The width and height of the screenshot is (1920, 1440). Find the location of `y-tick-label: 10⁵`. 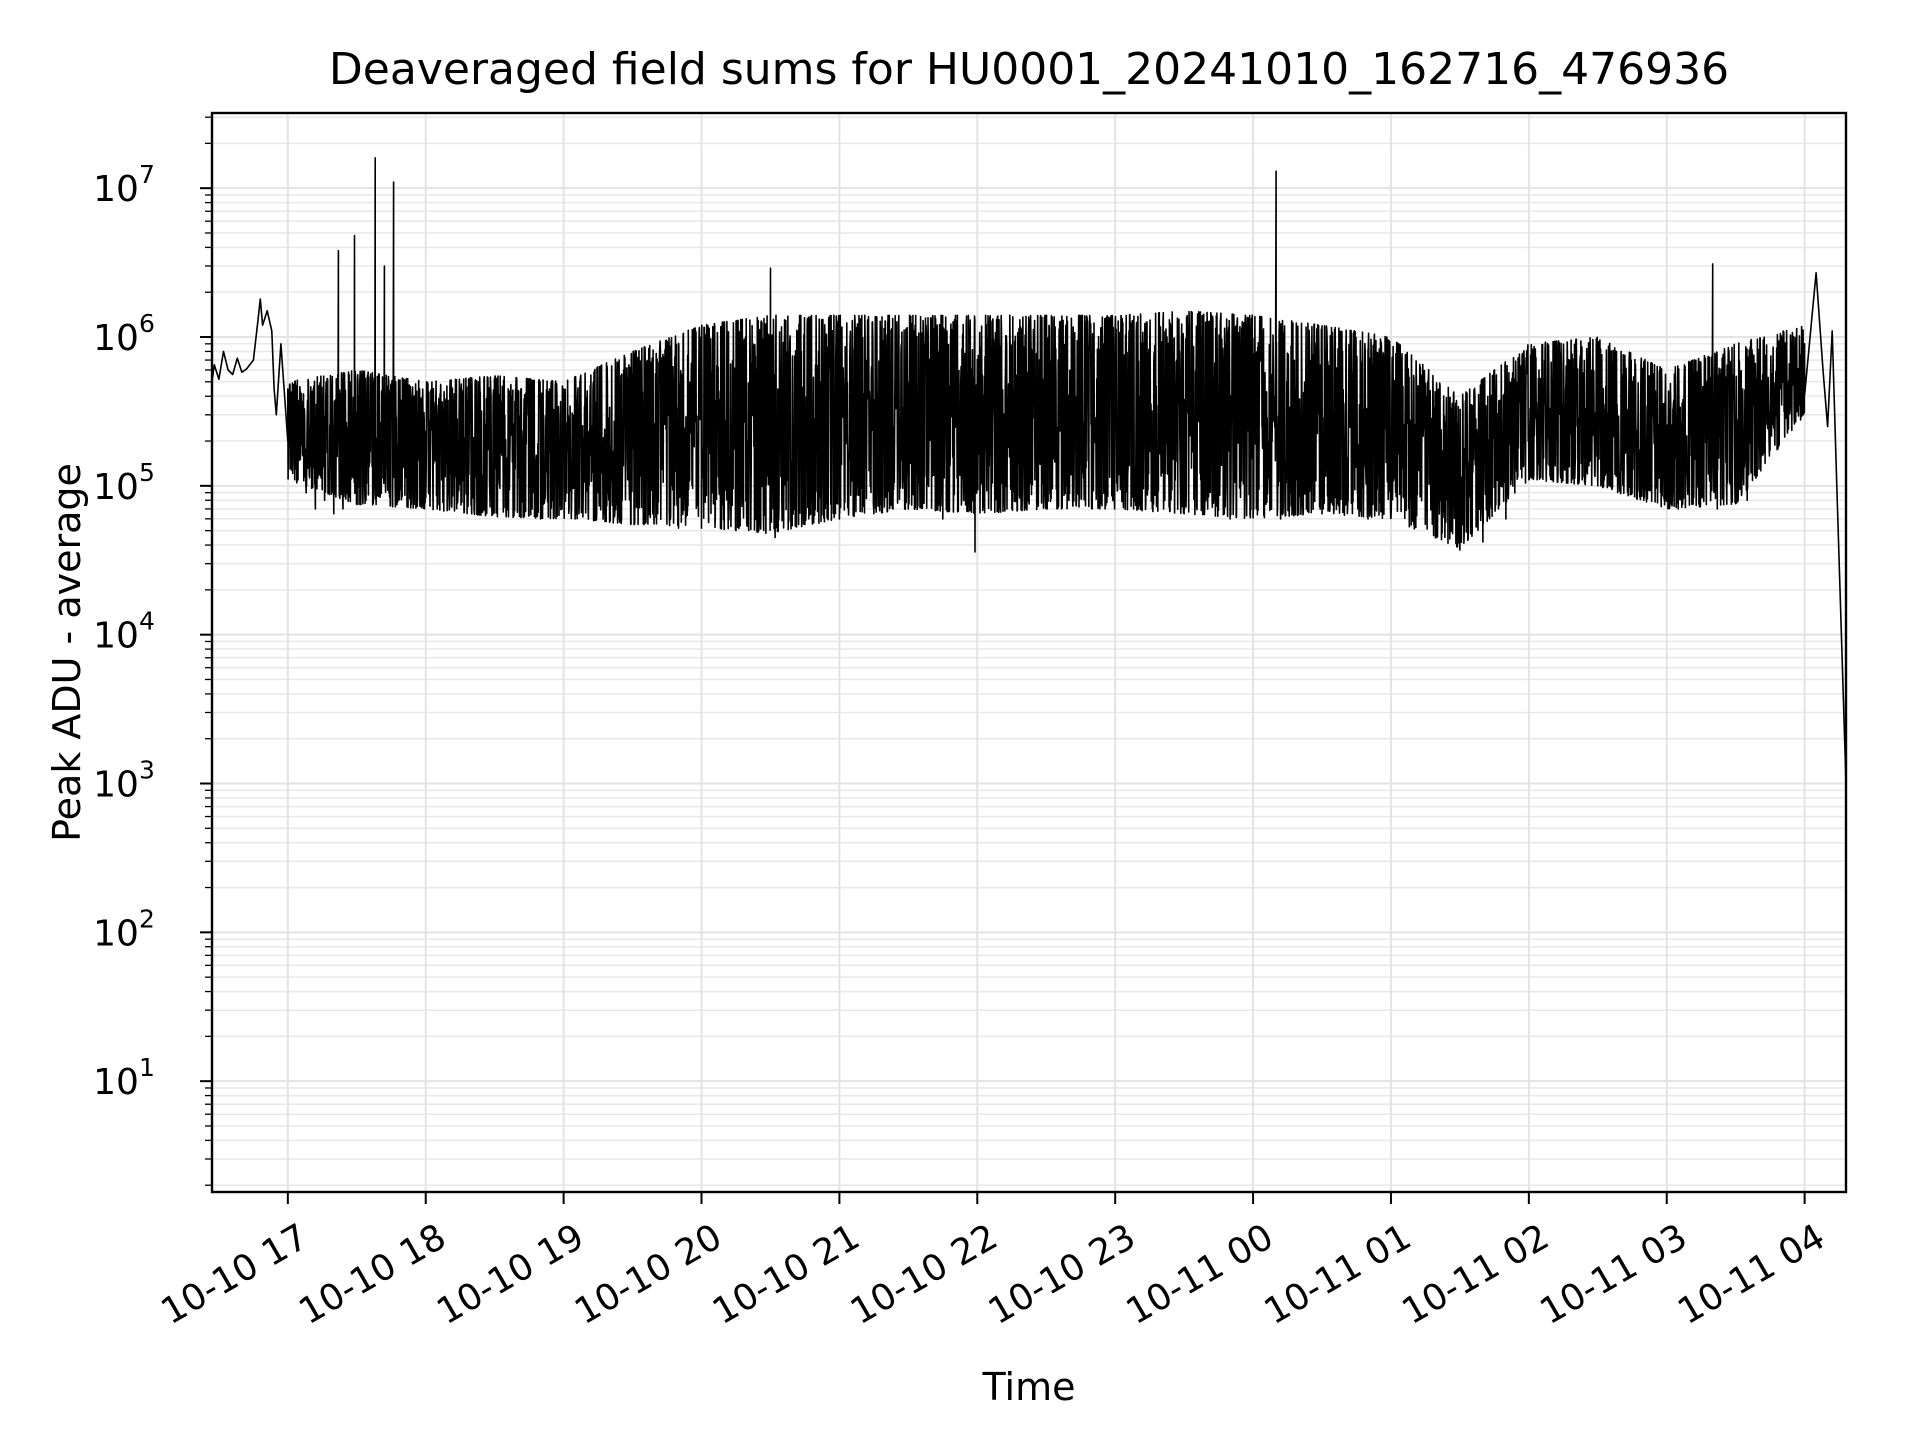

y-tick-label: 10⁵ is located at coordinates (124, 483).